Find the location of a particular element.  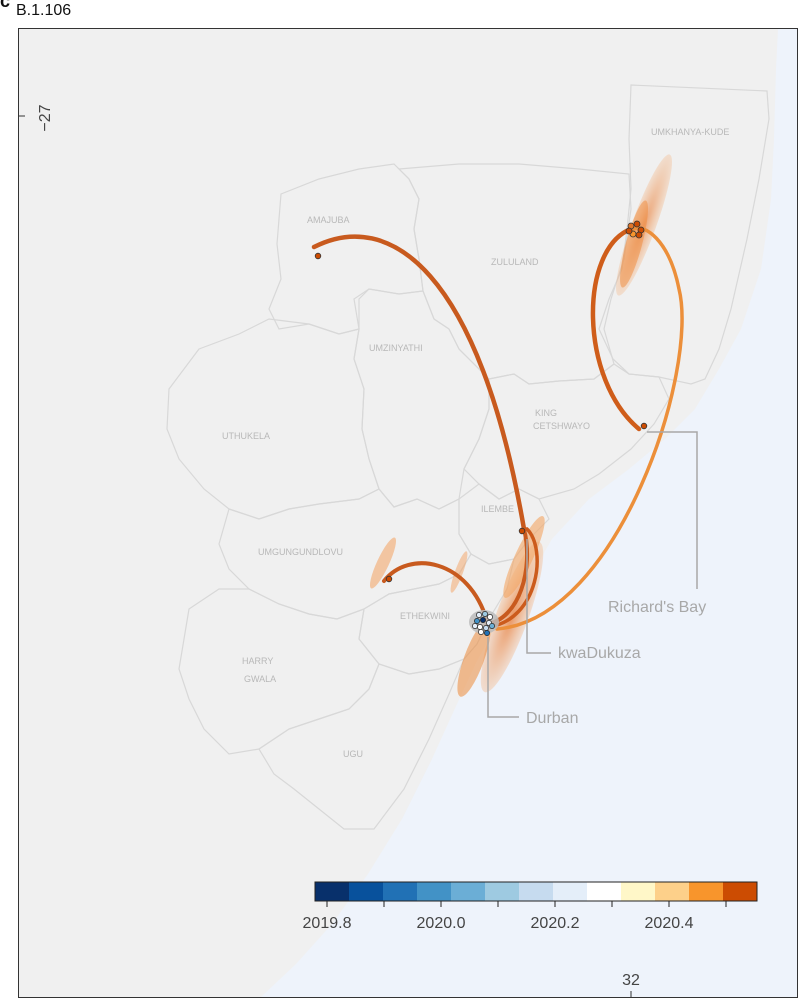

legend-tick-2020-4: 2020.4 is located at coordinates (669, 923).